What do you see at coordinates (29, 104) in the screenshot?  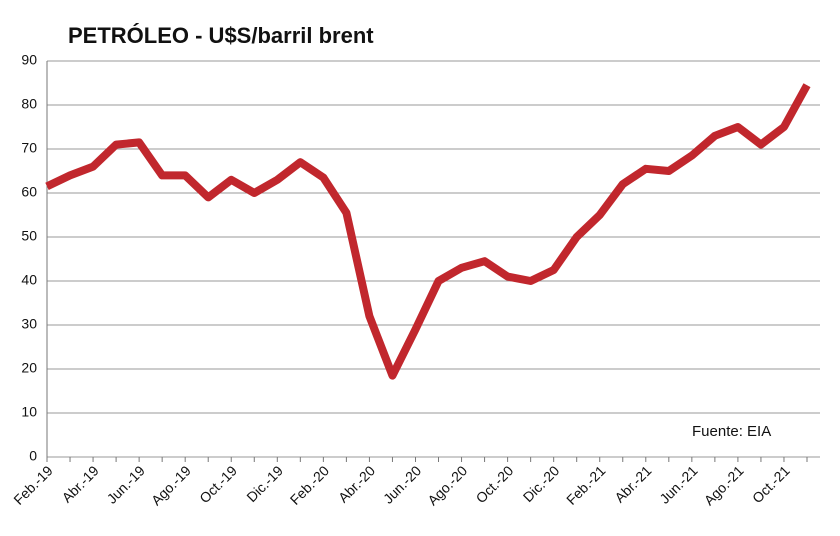 I see `y-tick-label: 80` at bounding box center [29, 104].